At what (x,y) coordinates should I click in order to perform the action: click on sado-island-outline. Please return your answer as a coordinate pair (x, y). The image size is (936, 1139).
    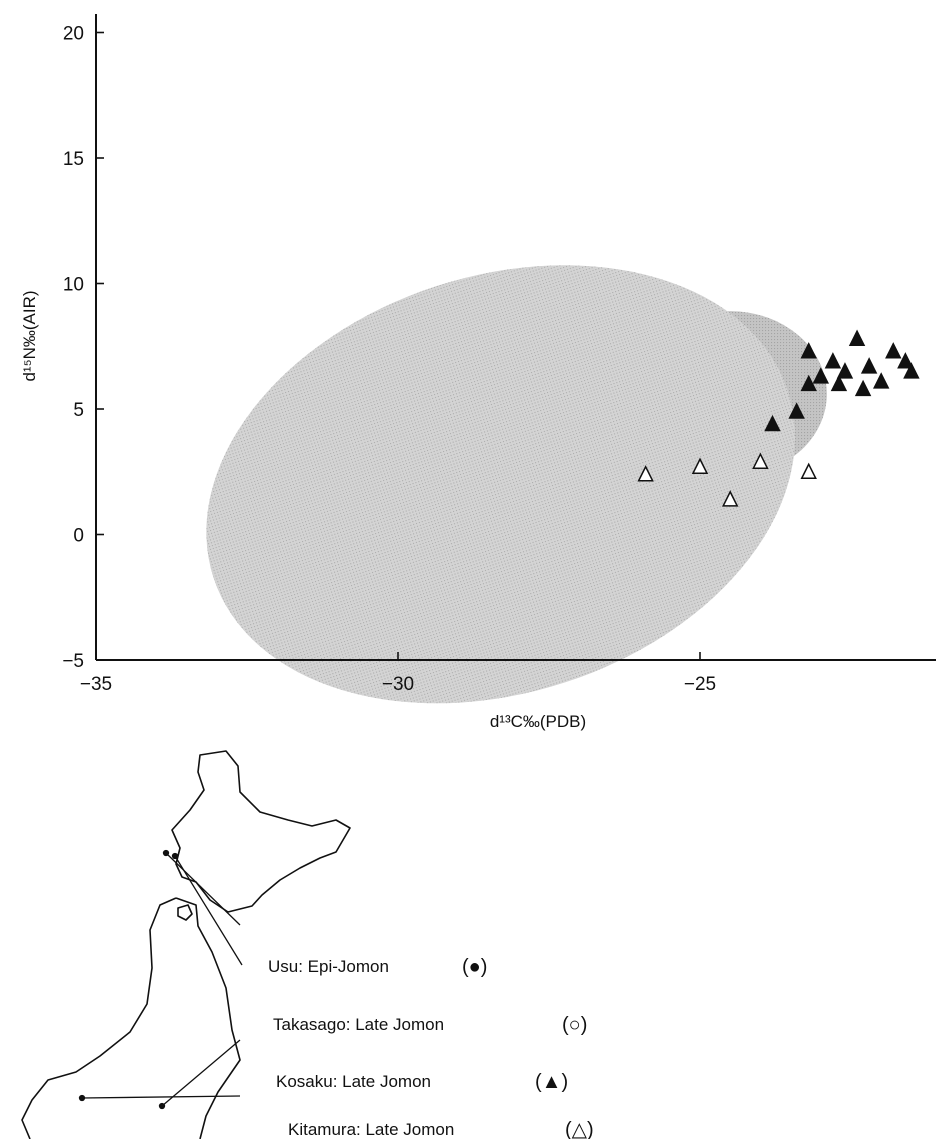
    Looking at the image, I should click on (185, 912).